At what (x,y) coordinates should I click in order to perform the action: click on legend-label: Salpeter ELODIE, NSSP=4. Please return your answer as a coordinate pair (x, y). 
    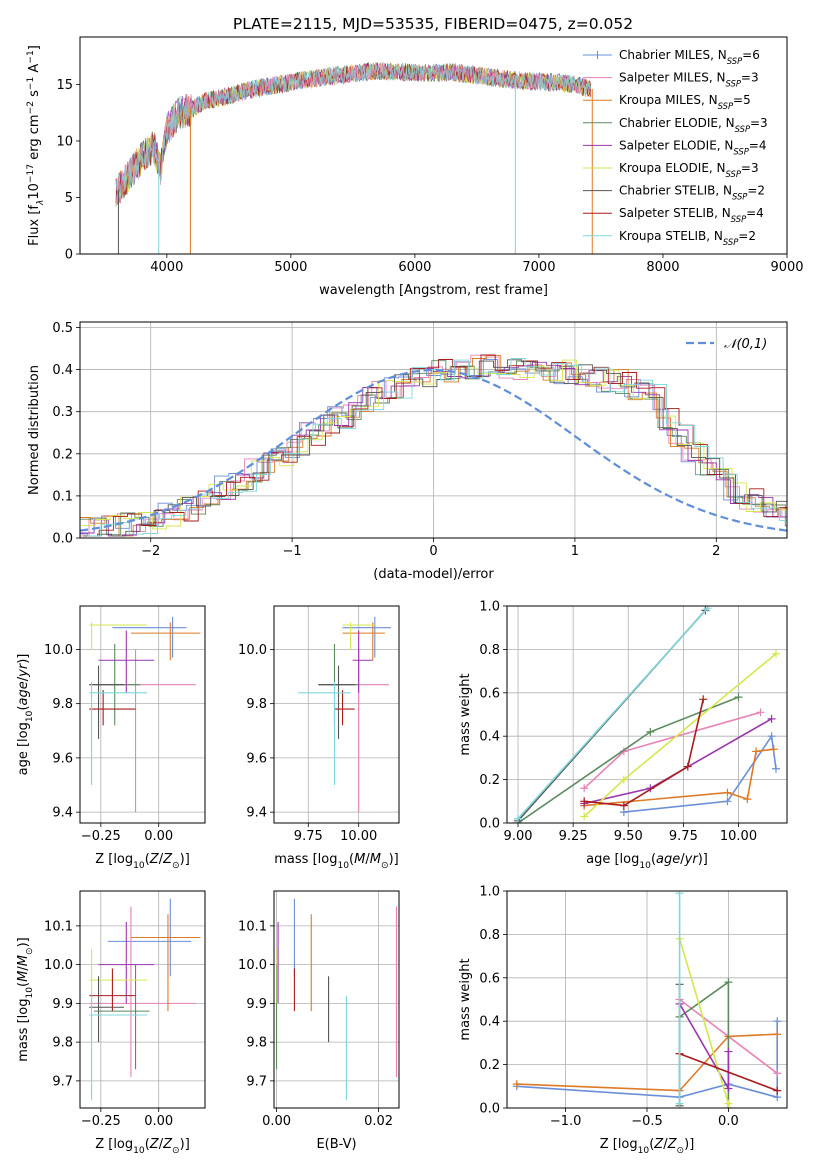
    Looking at the image, I should click on (693, 147).